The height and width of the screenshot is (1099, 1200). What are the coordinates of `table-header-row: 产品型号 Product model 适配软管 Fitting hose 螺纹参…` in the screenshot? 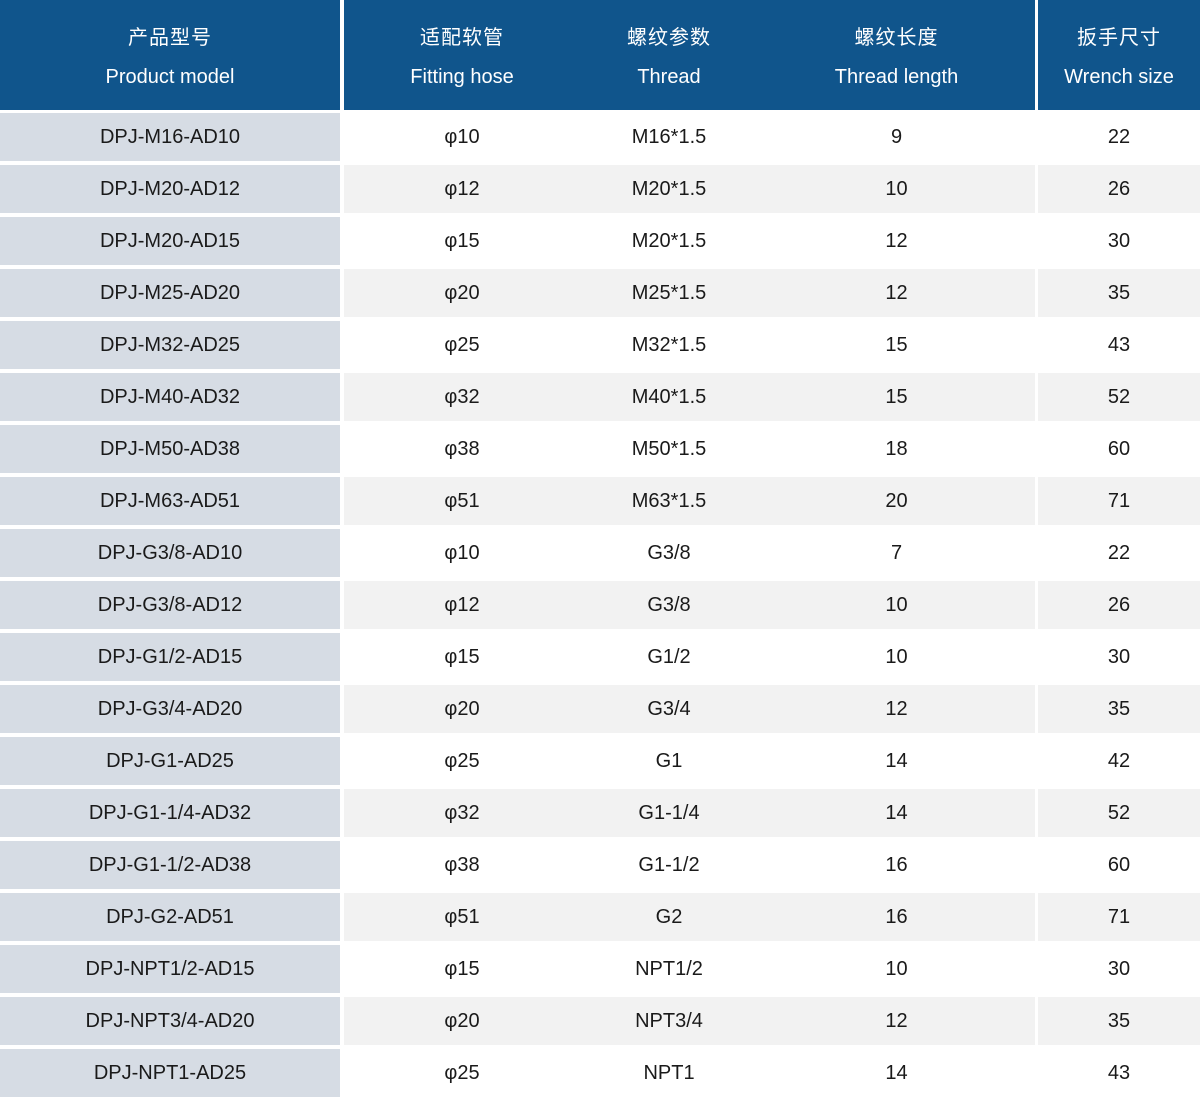 It's located at (600, 55).